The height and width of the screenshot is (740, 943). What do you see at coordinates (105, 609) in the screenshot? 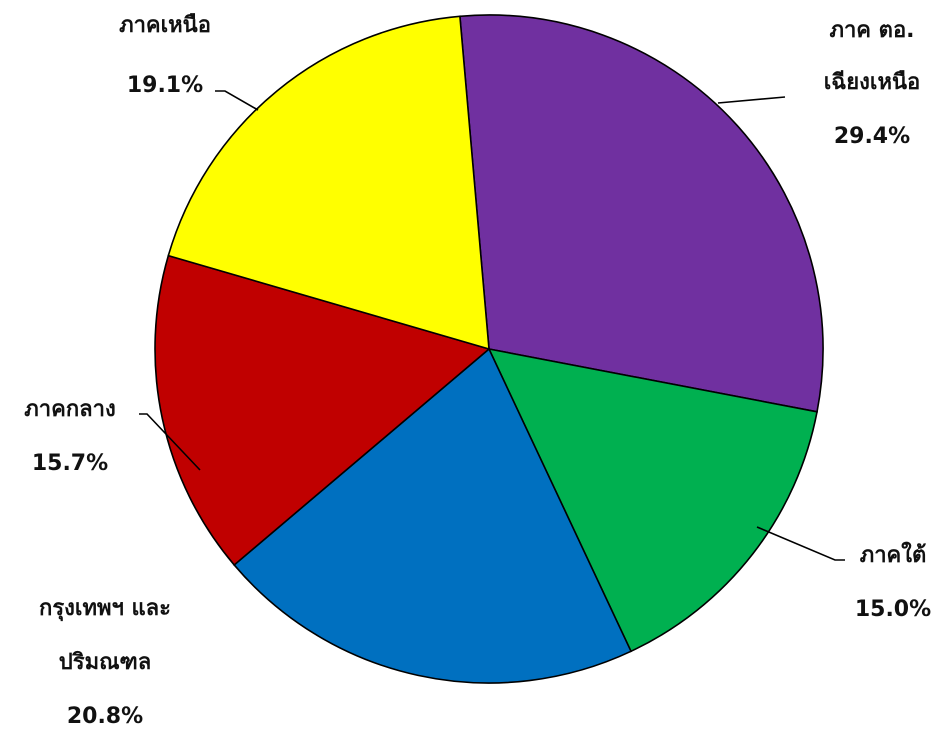
I see `slice-label-bangkok: กรุงเทพฯ และ` at bounding box center [105, 609].